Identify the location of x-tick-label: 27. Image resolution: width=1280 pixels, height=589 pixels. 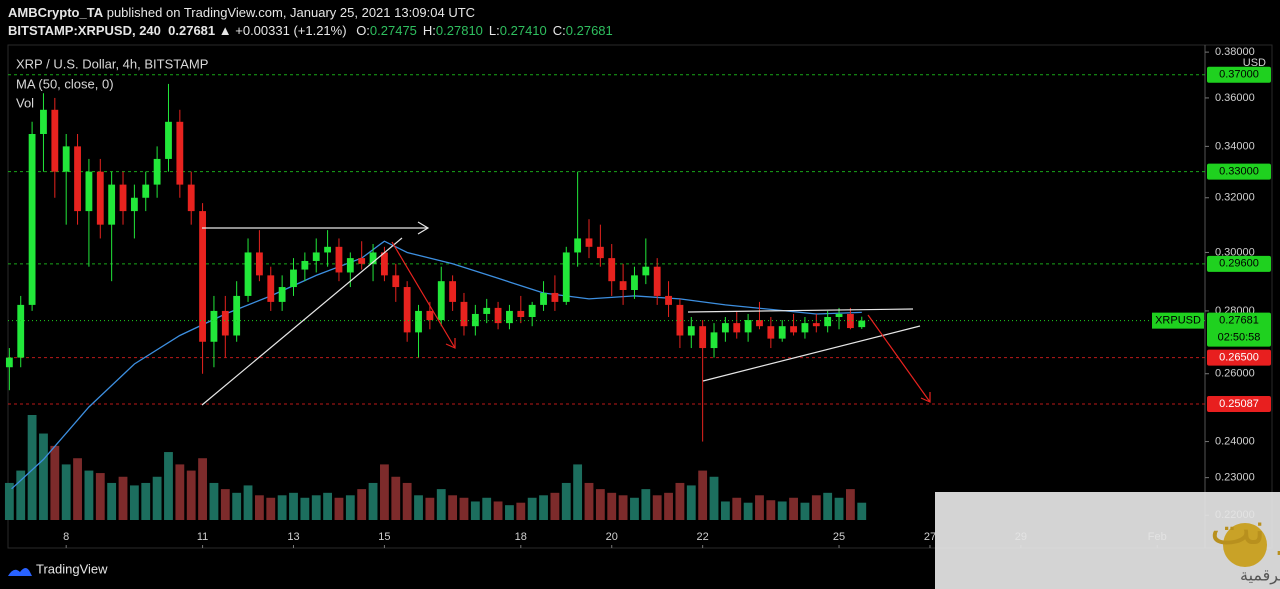
(930, 537).